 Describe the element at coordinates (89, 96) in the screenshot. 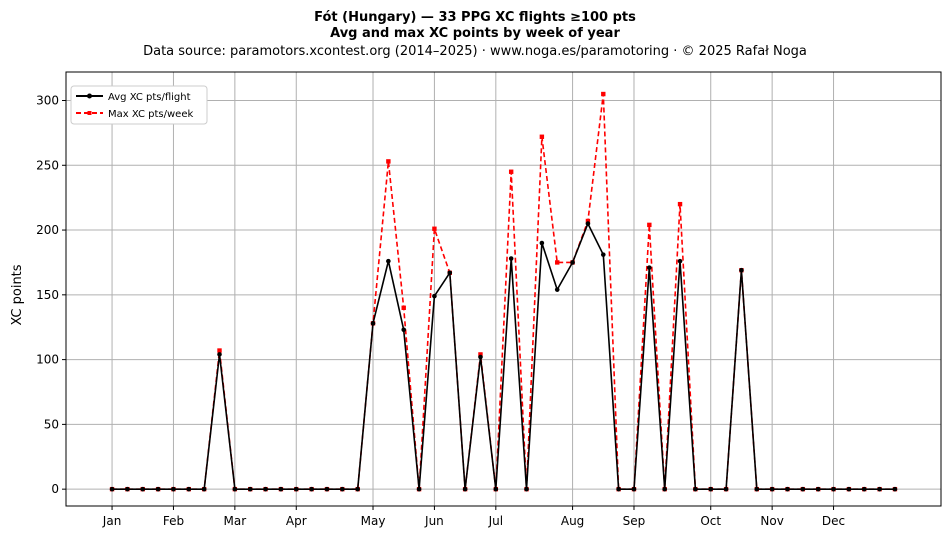

I see `legend-marker-avg` at that location.